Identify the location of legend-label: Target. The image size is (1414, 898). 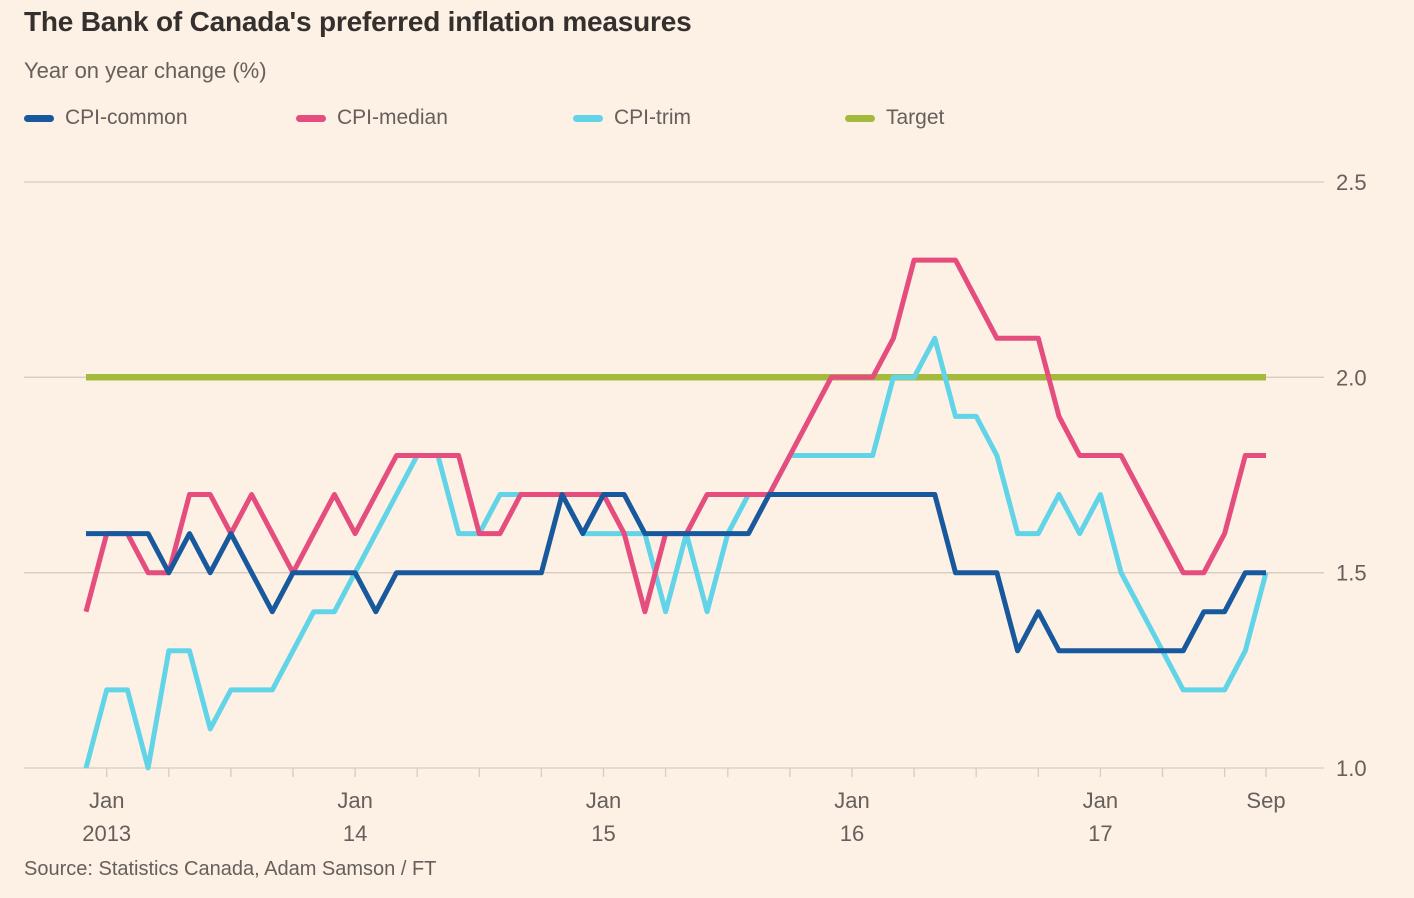
(915, 117).